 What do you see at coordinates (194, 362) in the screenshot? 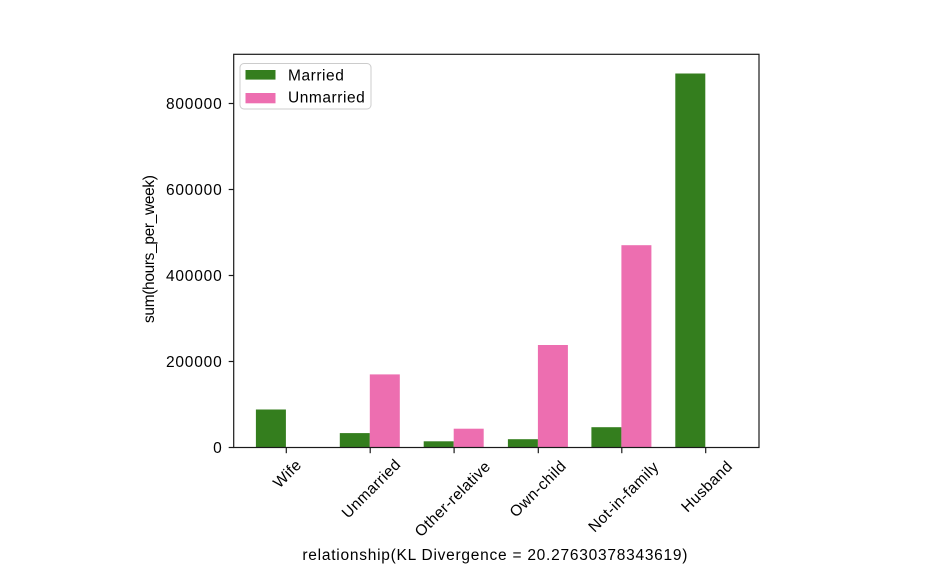
I see `svg-text: 200000` at bounding box center [194, 362].